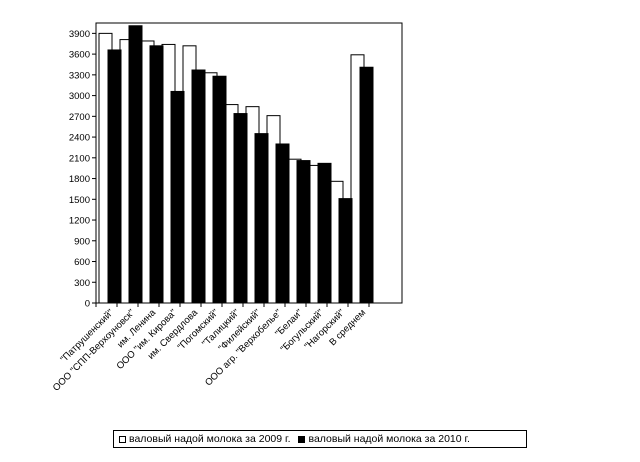 The width and height of the screenshot is (640, 462). I want to click on y-tick-label-3: 900, so click(82, 241).